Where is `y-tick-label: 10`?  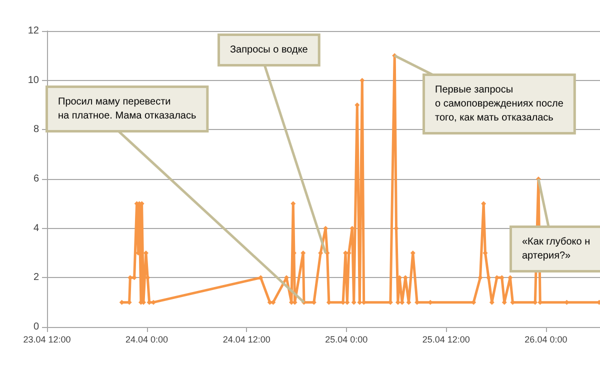 y-tick-label: 10 is located at coordinates (34, 80).